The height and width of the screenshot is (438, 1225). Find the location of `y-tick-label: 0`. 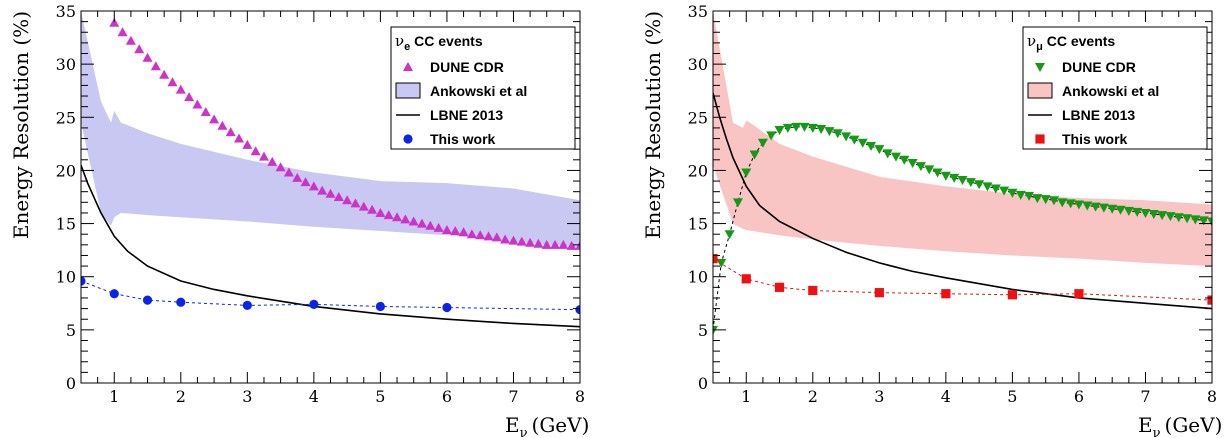

y-tick-label: 0 is located at coordinates (71, 383).